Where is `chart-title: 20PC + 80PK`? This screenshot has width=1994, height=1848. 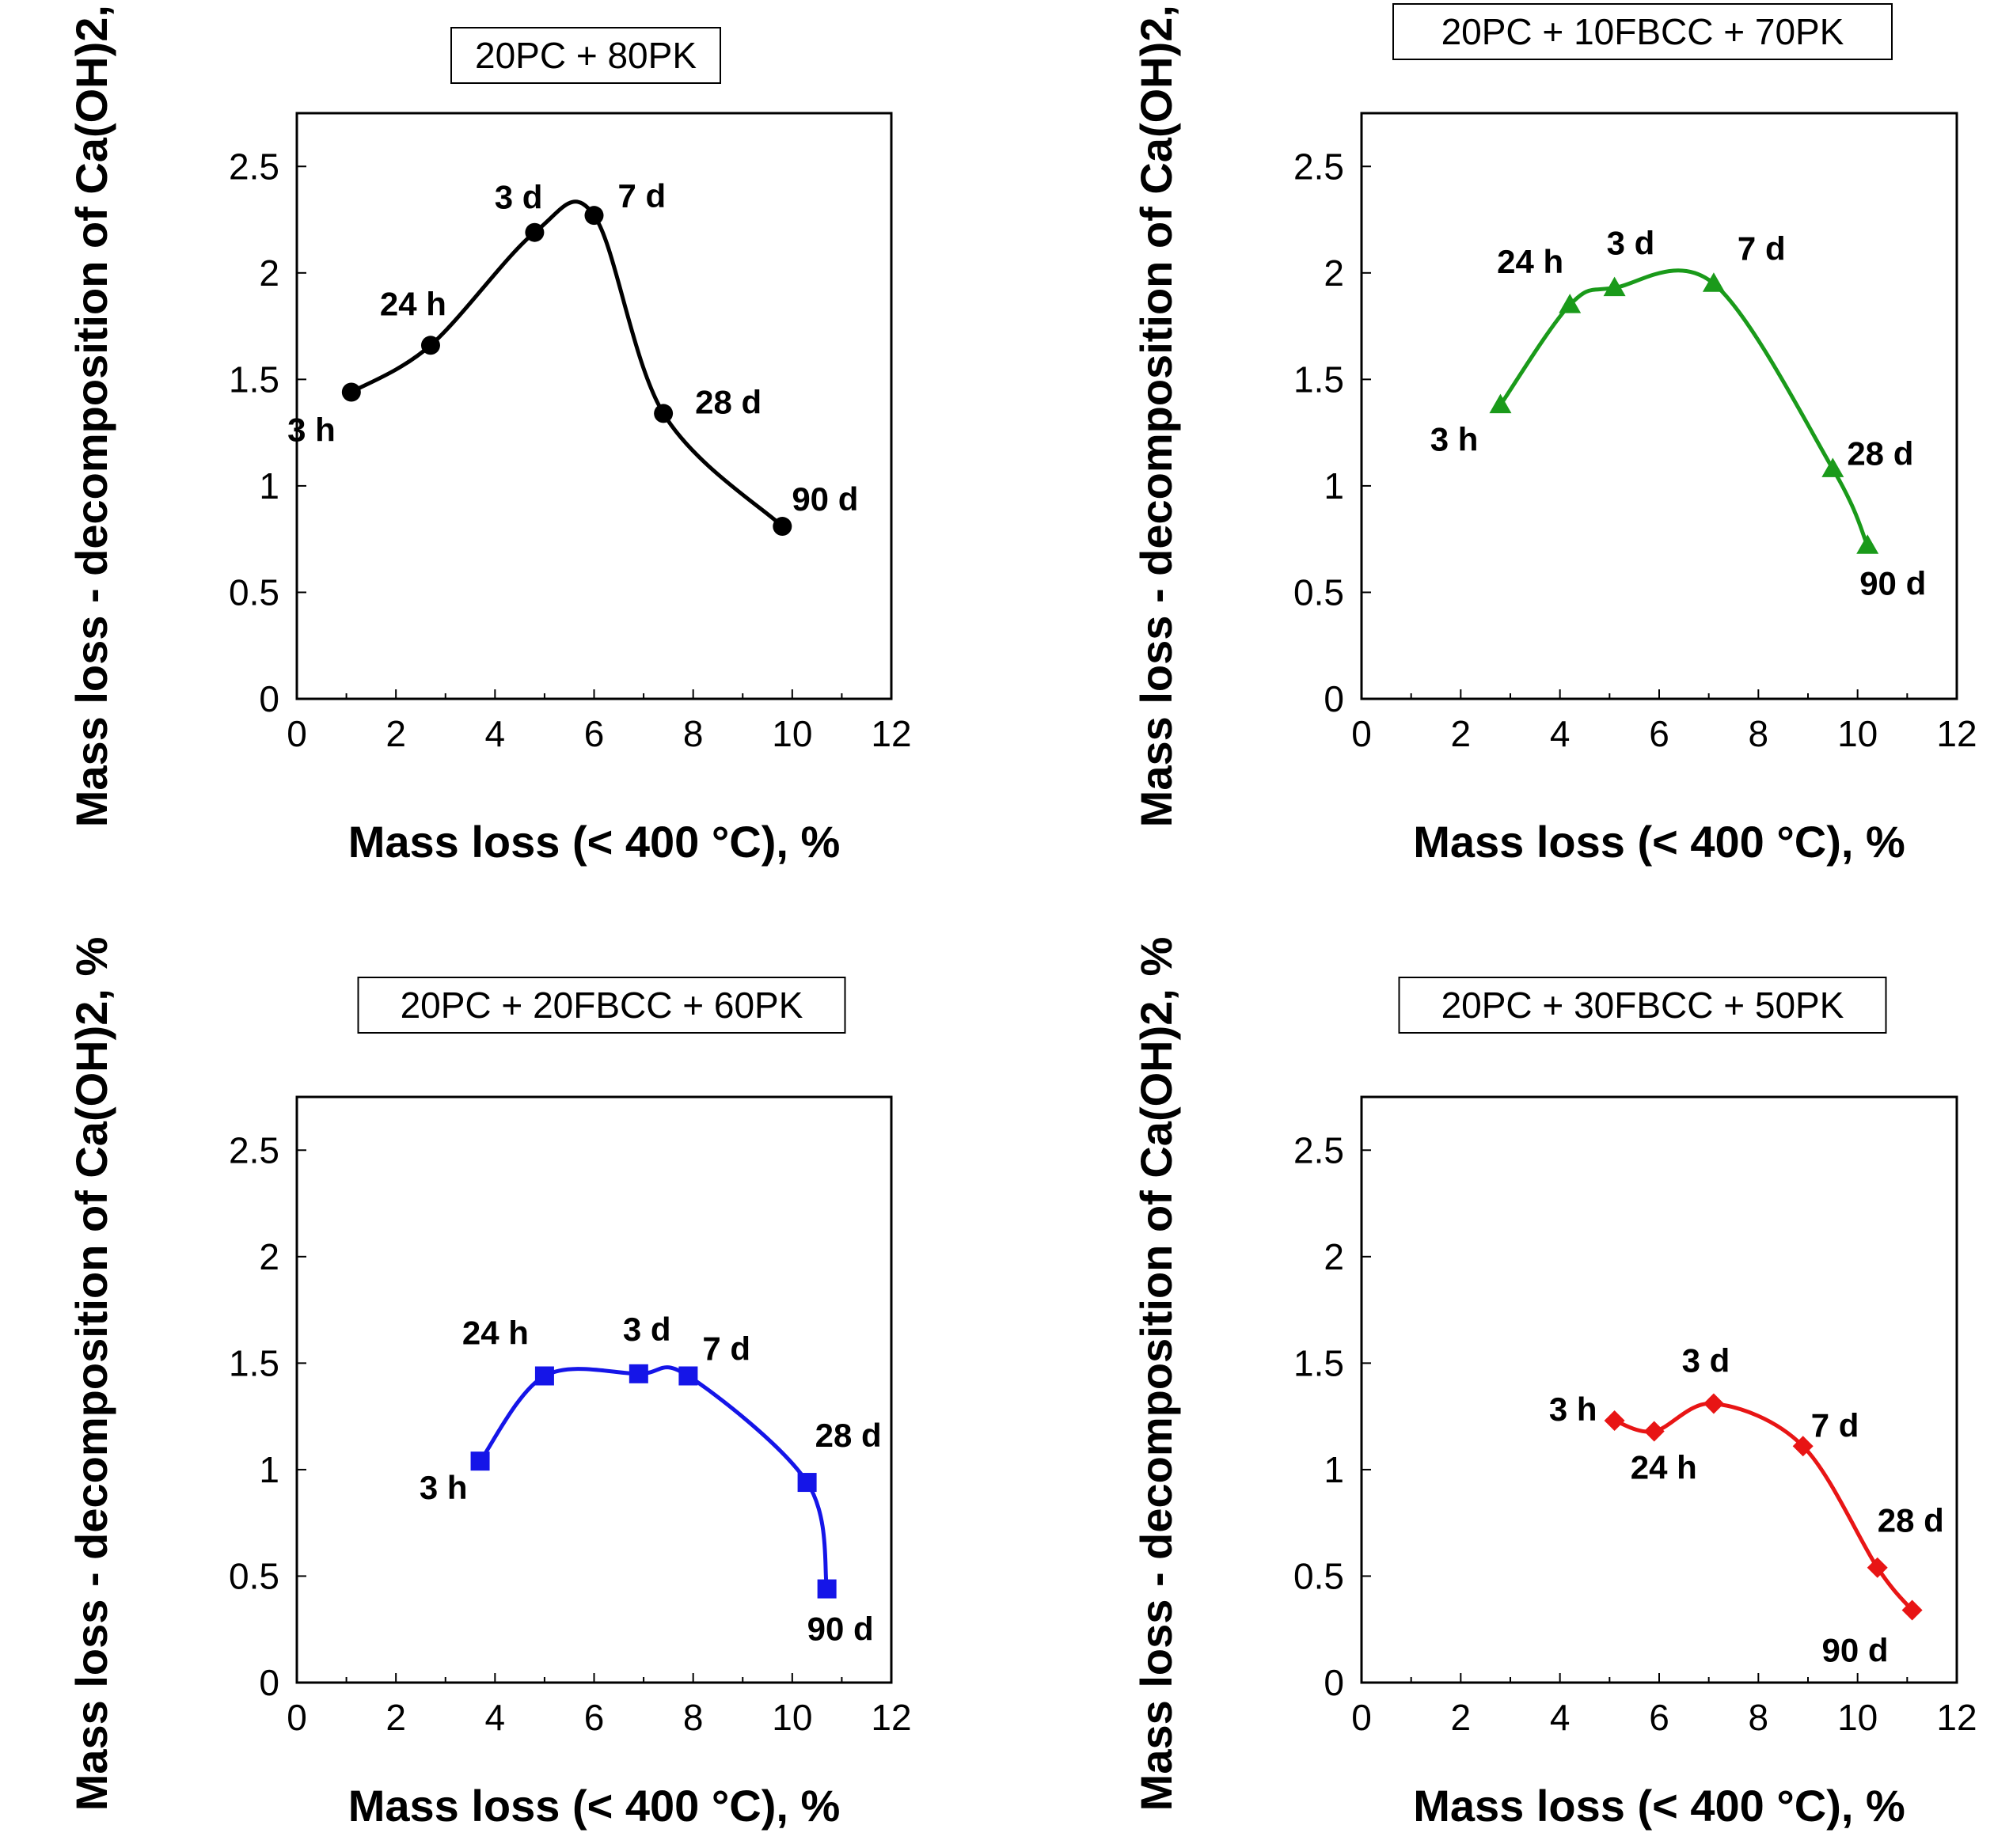 chart-title: 20PC + 80PK is located at coordinates (586, 55).